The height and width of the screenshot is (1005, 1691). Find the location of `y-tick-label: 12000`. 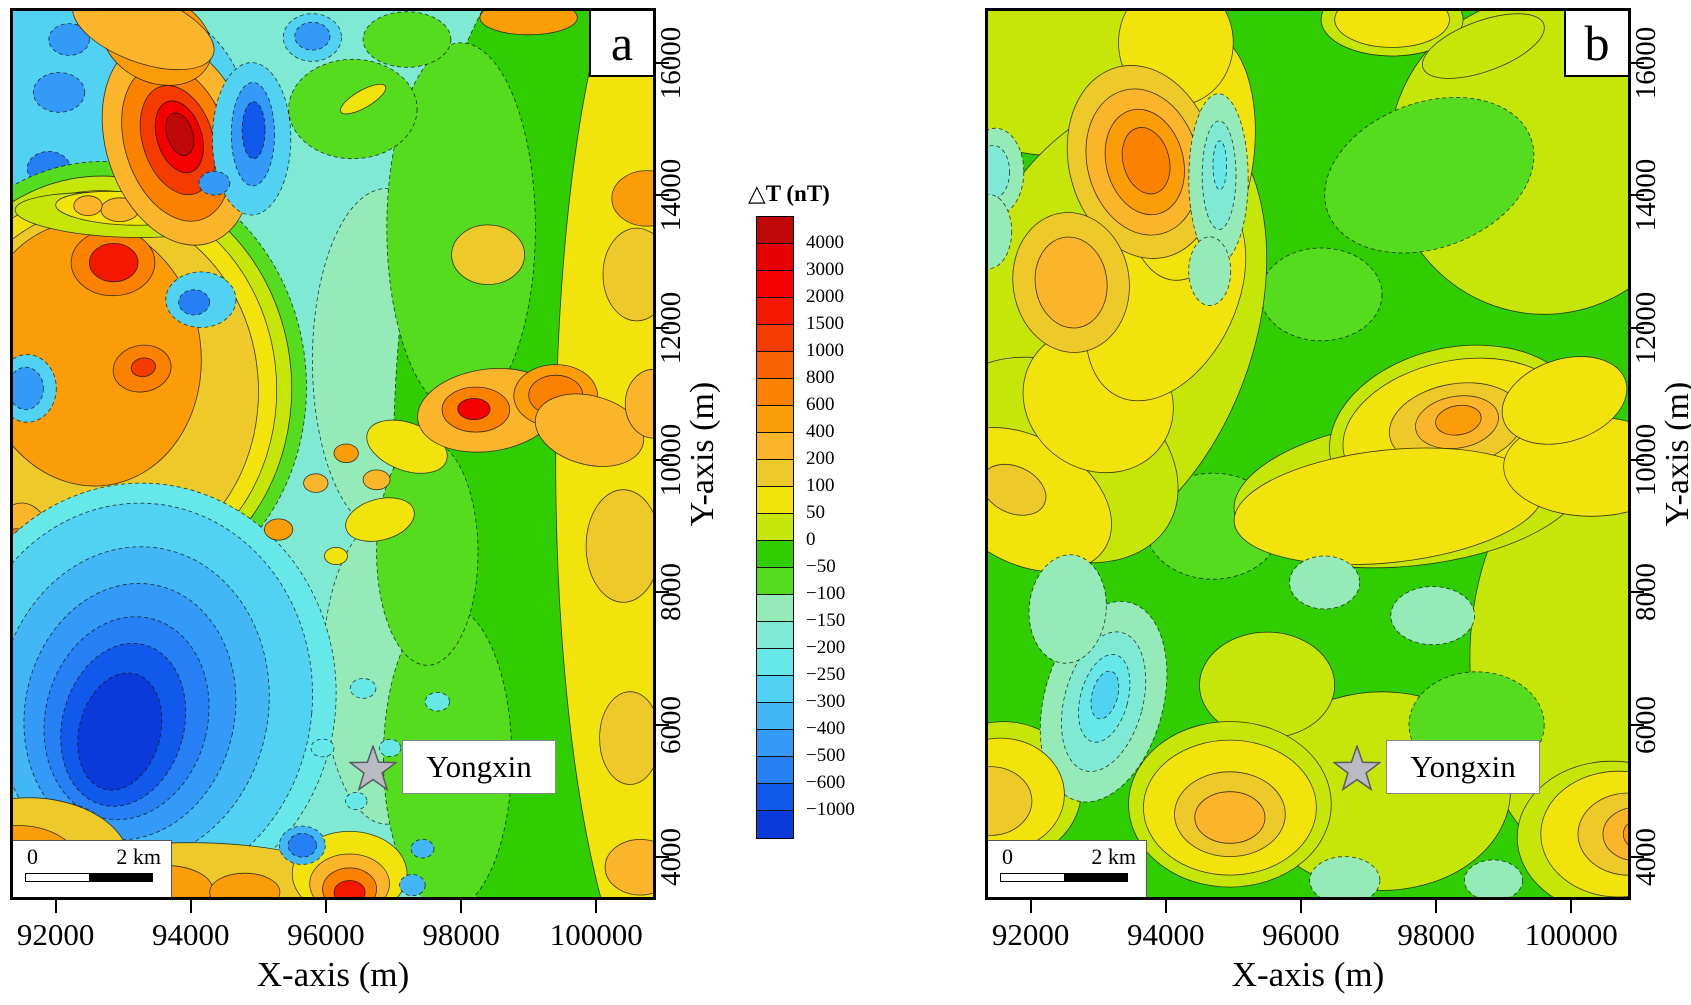

y-tick-label: 12000 is located at coordinates (1646, 327).